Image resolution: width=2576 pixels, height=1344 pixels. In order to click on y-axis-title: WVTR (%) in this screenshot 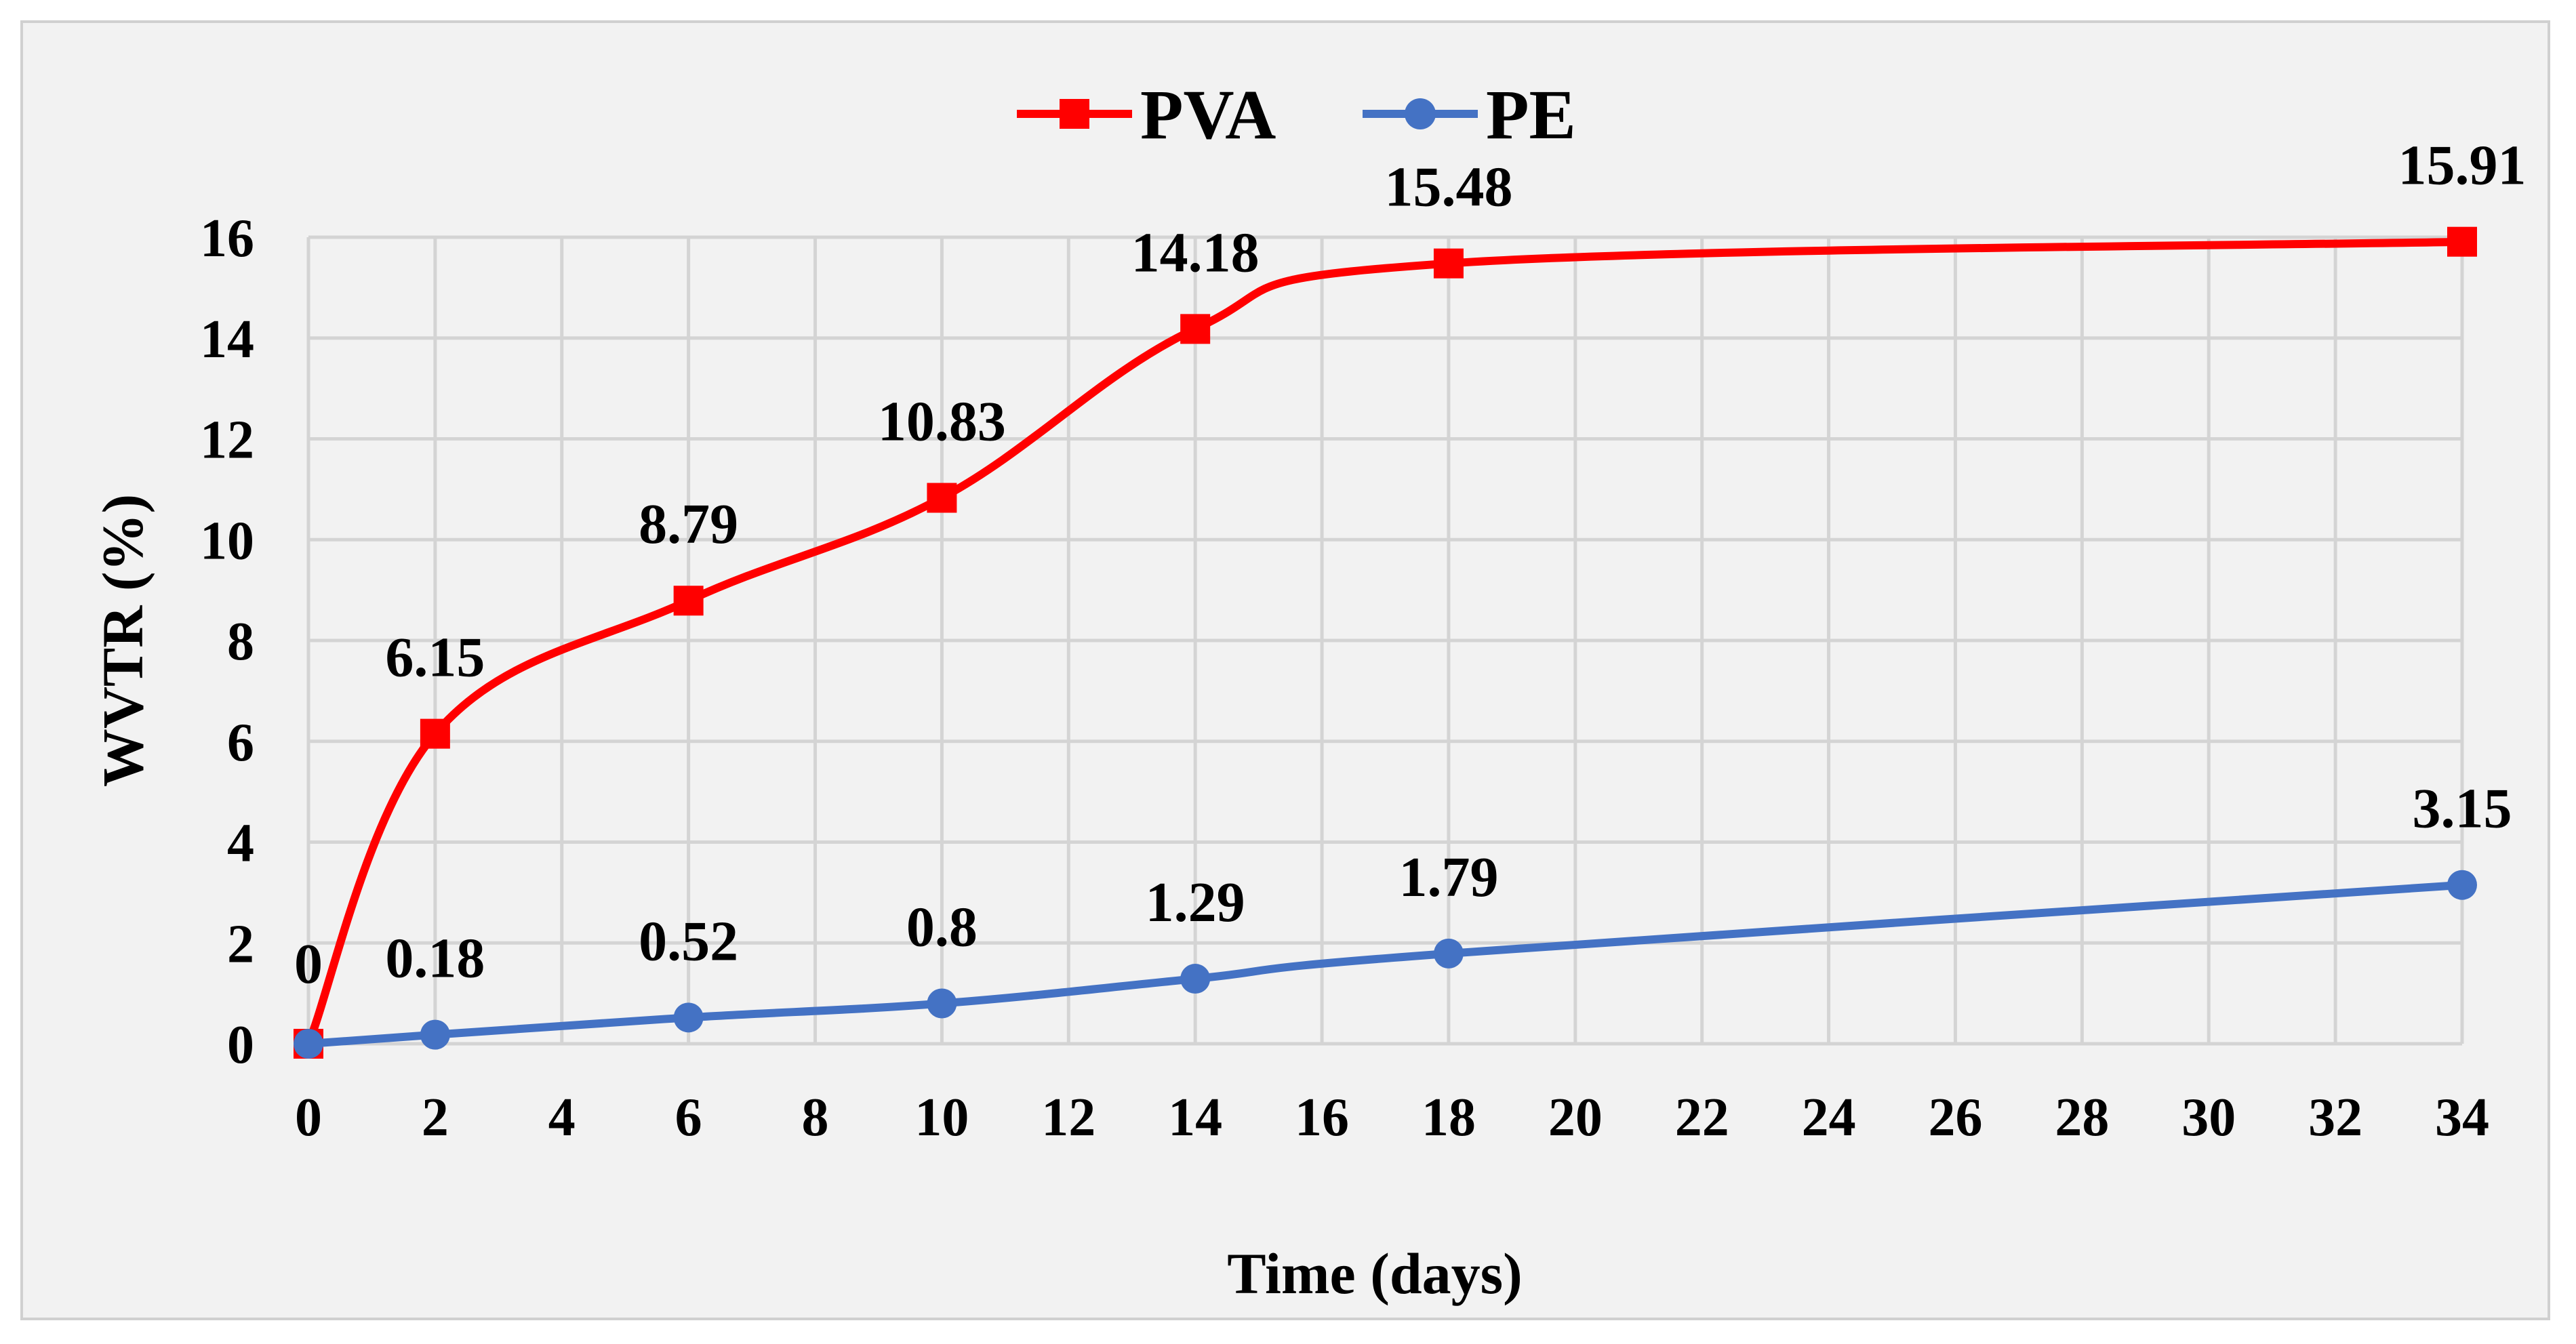, I will do `click(122, 640)`.